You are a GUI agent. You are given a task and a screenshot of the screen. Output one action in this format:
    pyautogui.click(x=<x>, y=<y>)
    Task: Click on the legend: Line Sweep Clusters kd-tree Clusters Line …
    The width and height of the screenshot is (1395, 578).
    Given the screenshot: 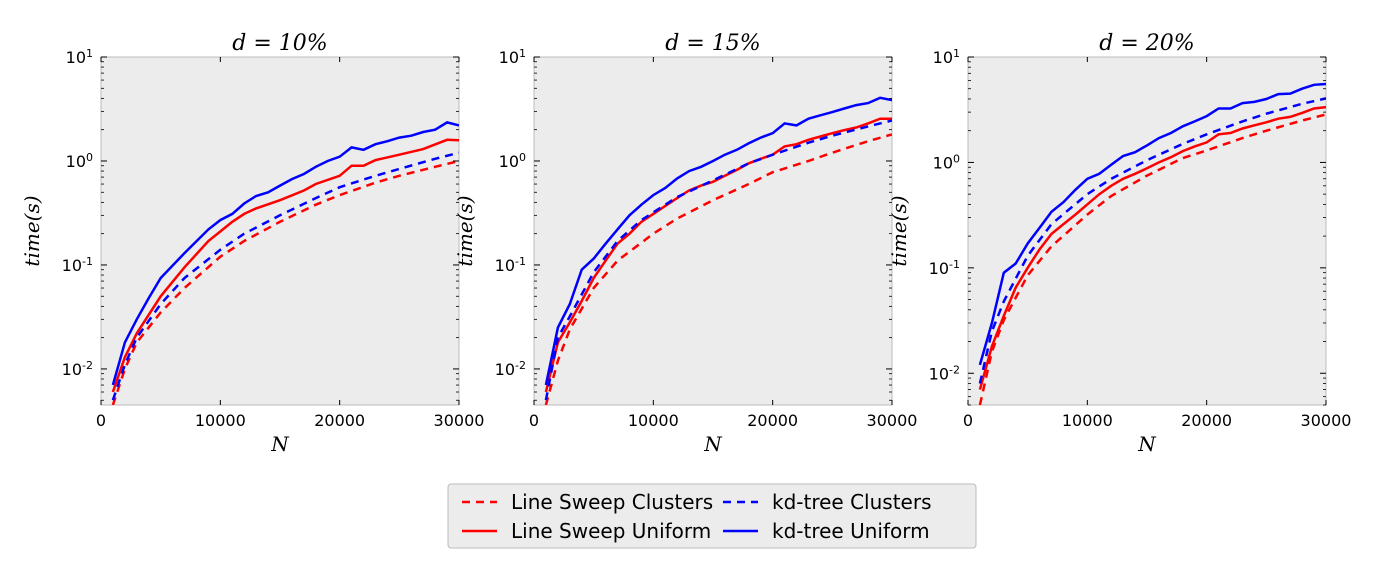 What is the action you would take?
    pyautogui.click(x=712, y=516)
    